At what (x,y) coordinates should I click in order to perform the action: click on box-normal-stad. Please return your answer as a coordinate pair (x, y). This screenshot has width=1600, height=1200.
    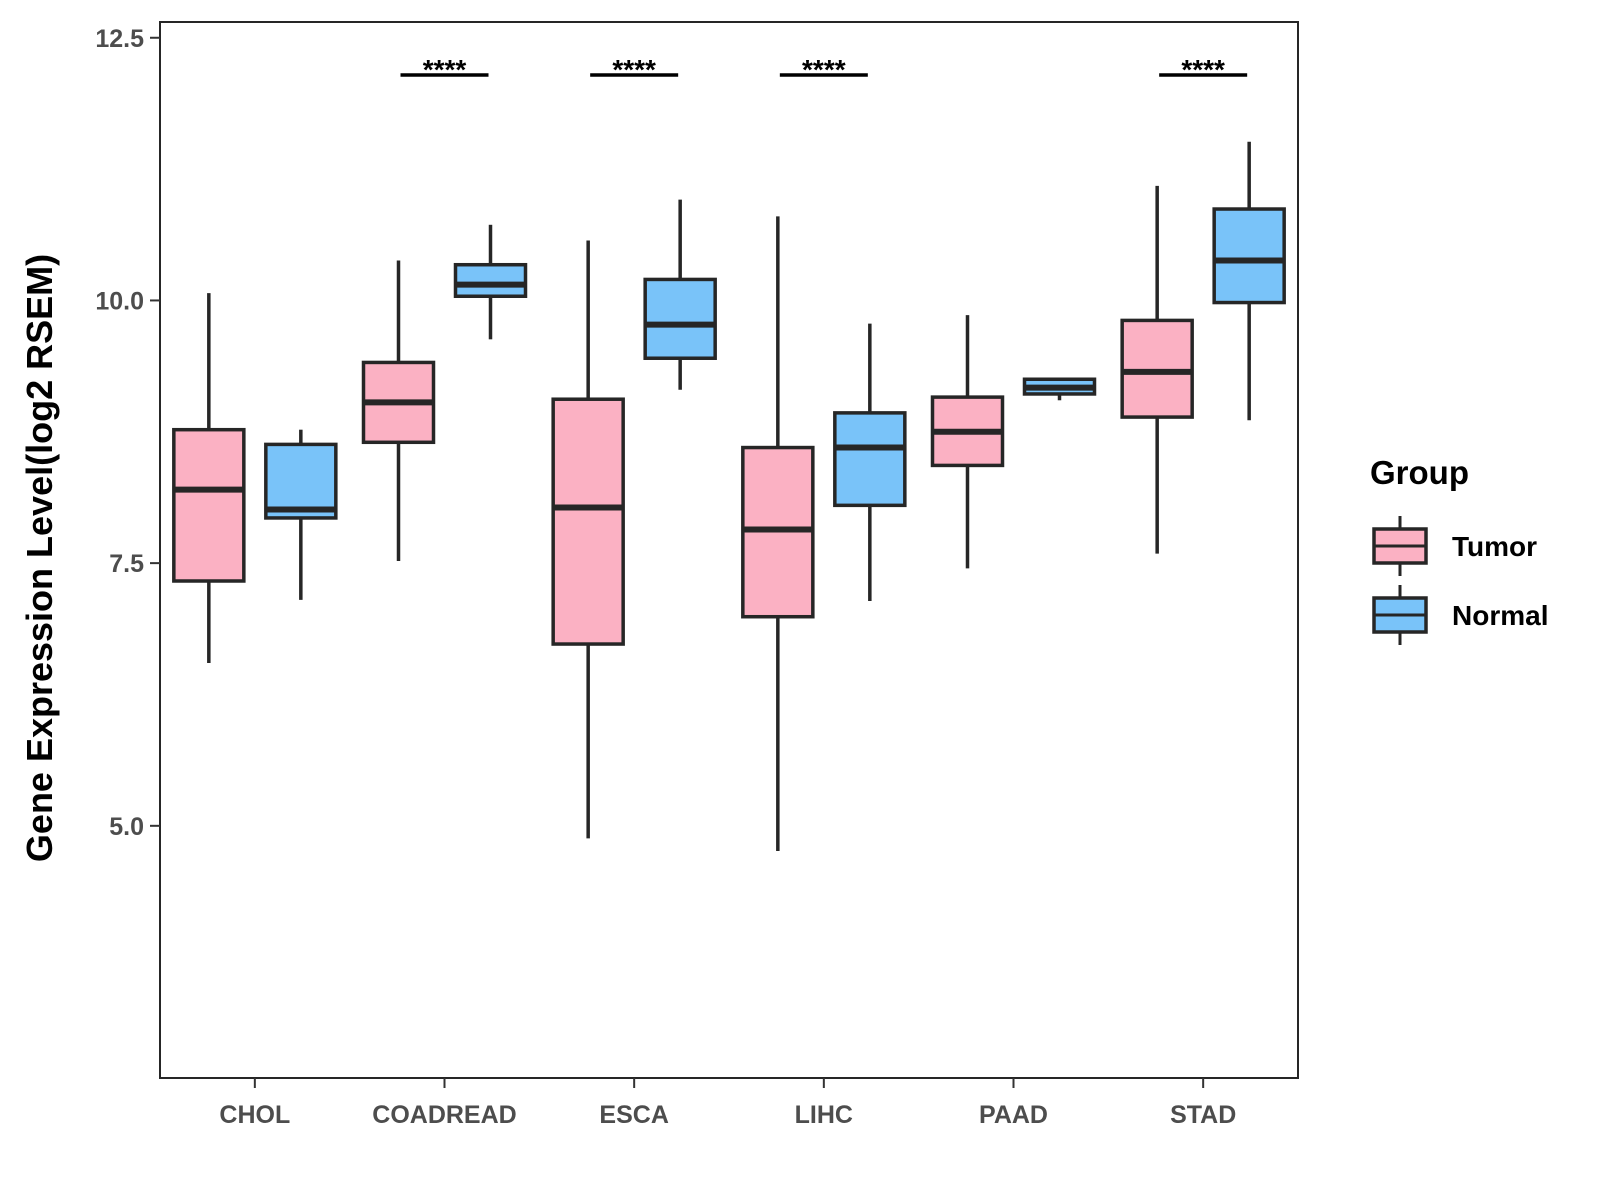
    Looking at the image, I should click on (1249, 281).